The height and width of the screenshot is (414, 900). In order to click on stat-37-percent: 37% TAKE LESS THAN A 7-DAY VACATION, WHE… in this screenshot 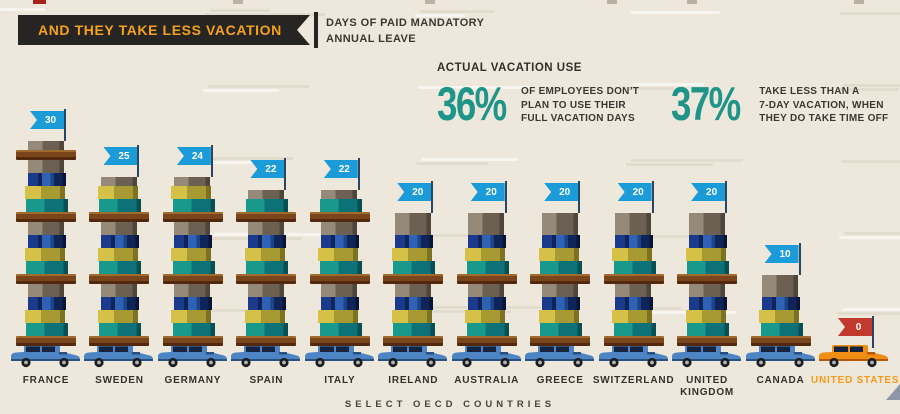, I will do `click(779, 104)`.